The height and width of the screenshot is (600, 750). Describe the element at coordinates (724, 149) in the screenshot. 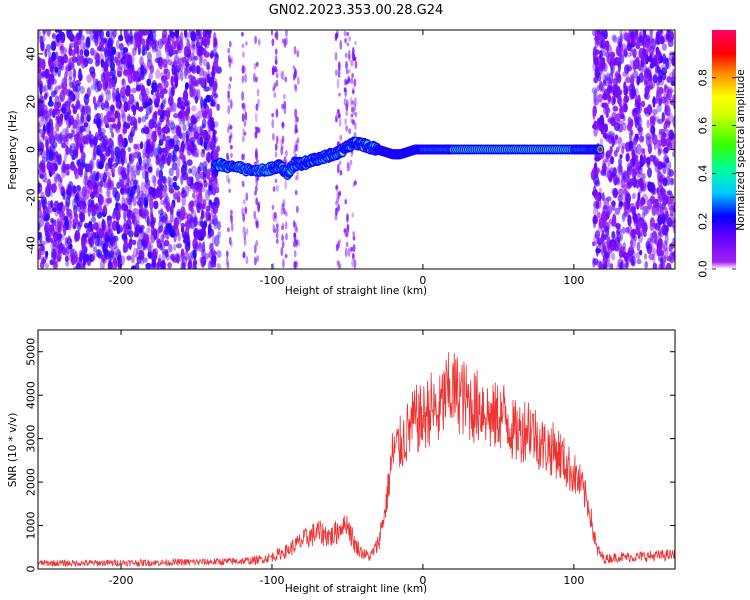

I see `colorbar-gradient` at that location.